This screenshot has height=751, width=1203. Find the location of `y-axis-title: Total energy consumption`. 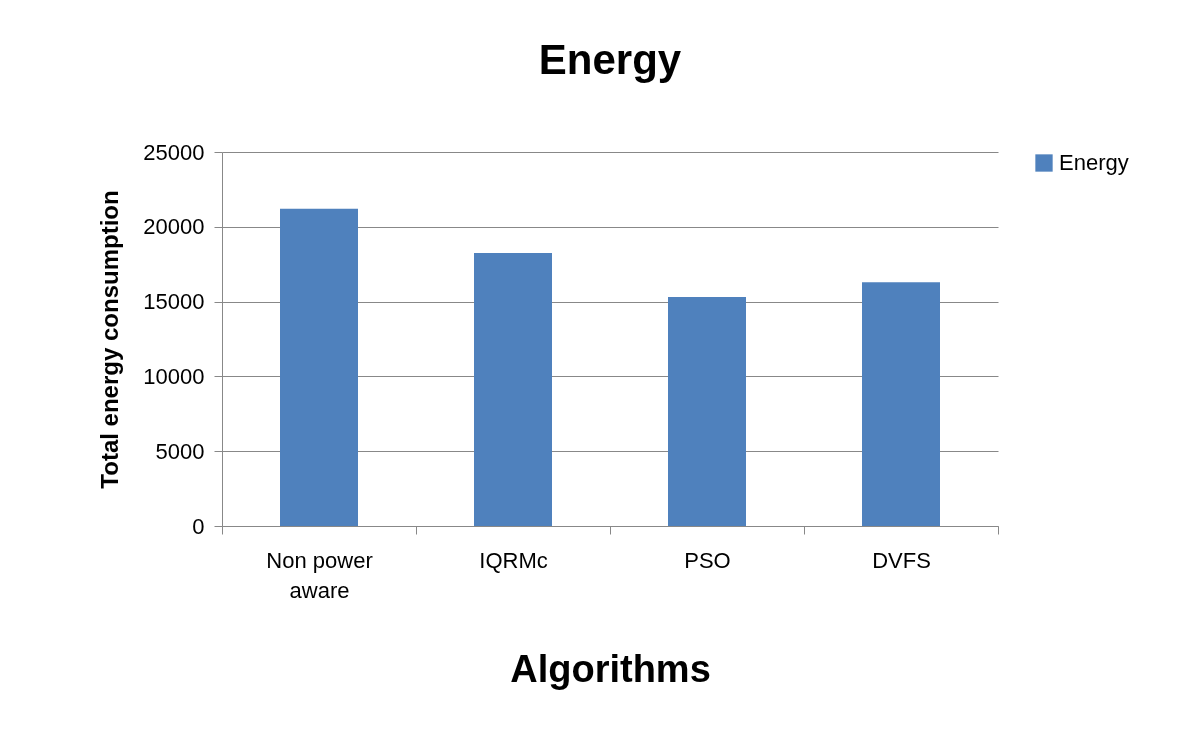

y-axis-title: Total energy consumption is located at coordinates (110, 339).